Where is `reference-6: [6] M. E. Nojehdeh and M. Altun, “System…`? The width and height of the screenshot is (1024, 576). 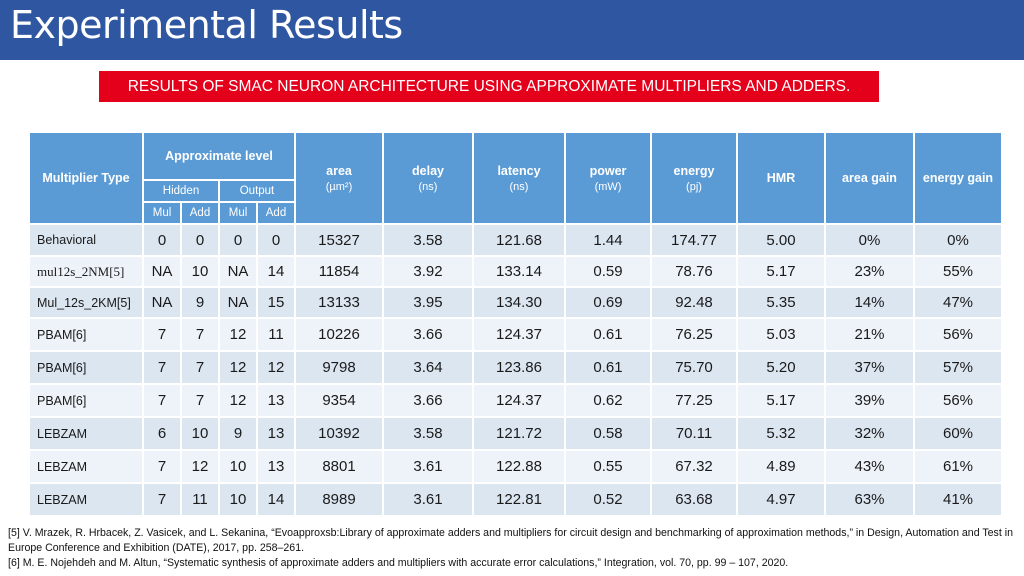
reference-6: [6] M. E. Nojehdeh and M. Altun, “System… is located at coordinates (398, 563).